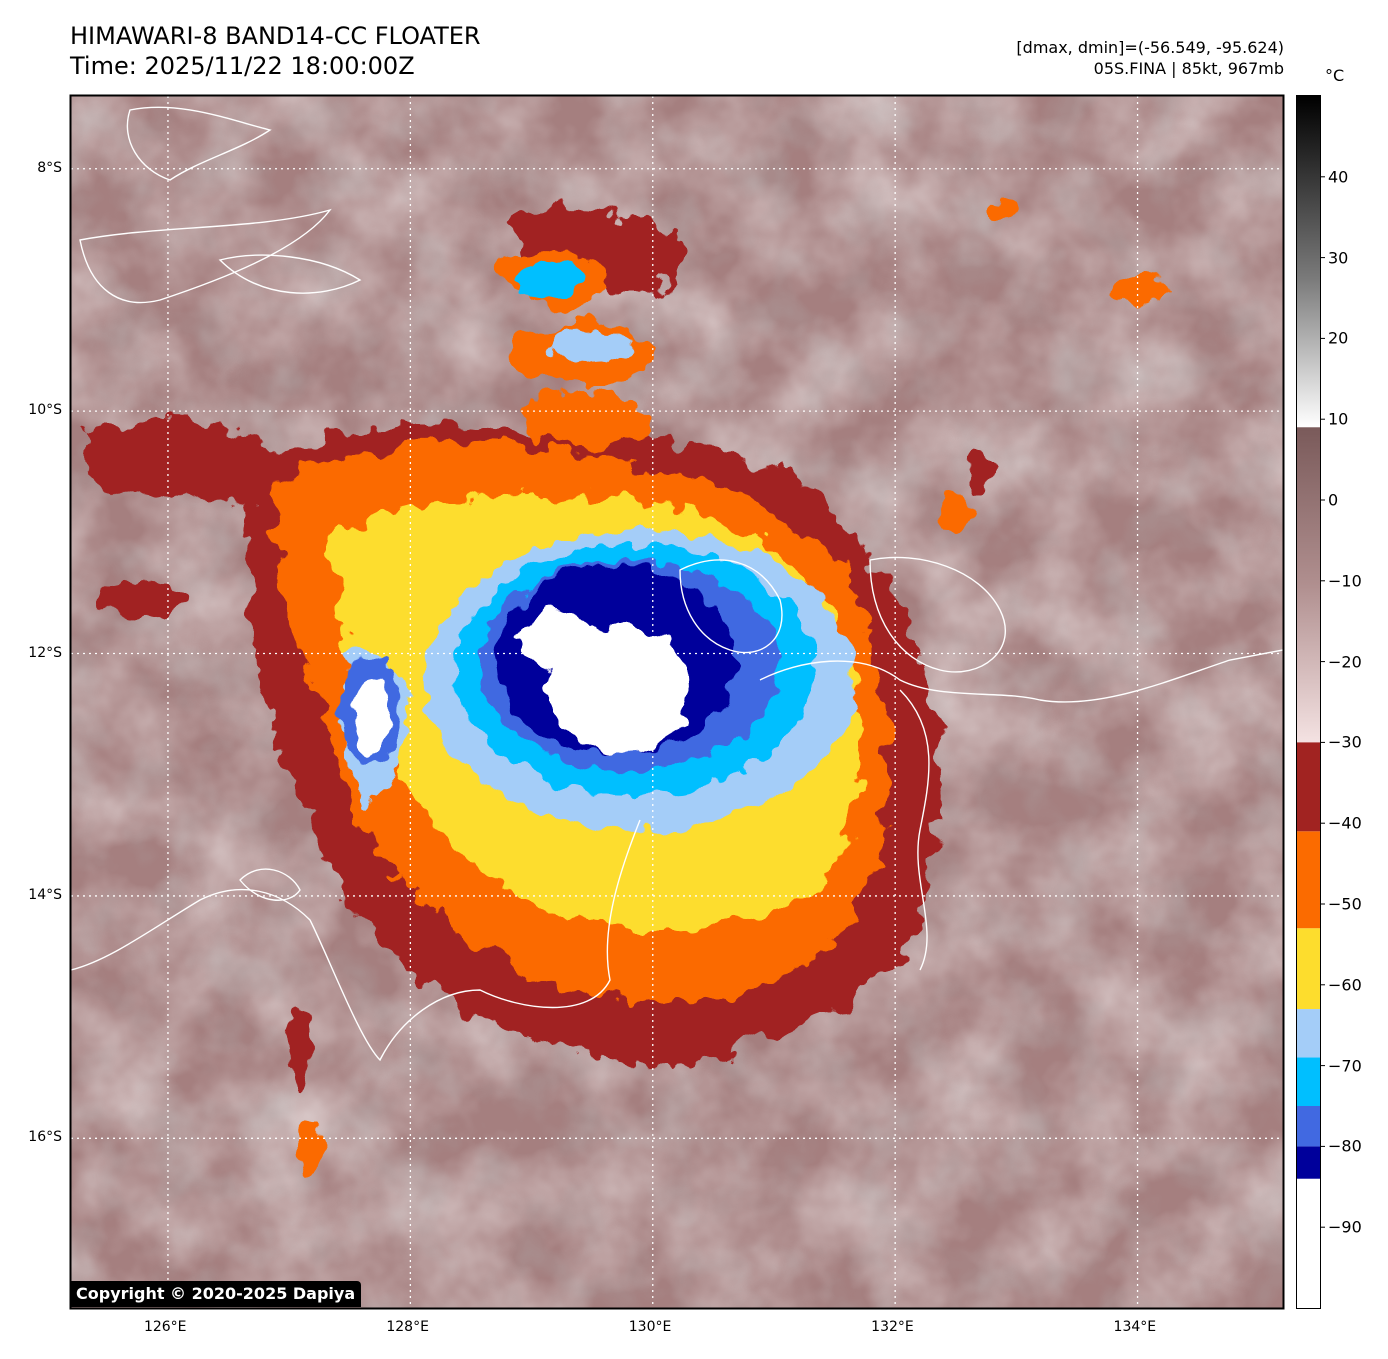 This screenshot has height=1359, width=1388. What do you see at coordinates (1338, 338) in the screenshot?
I see `colorbar-tick-label: 20` at bounding box center [1338, 338].